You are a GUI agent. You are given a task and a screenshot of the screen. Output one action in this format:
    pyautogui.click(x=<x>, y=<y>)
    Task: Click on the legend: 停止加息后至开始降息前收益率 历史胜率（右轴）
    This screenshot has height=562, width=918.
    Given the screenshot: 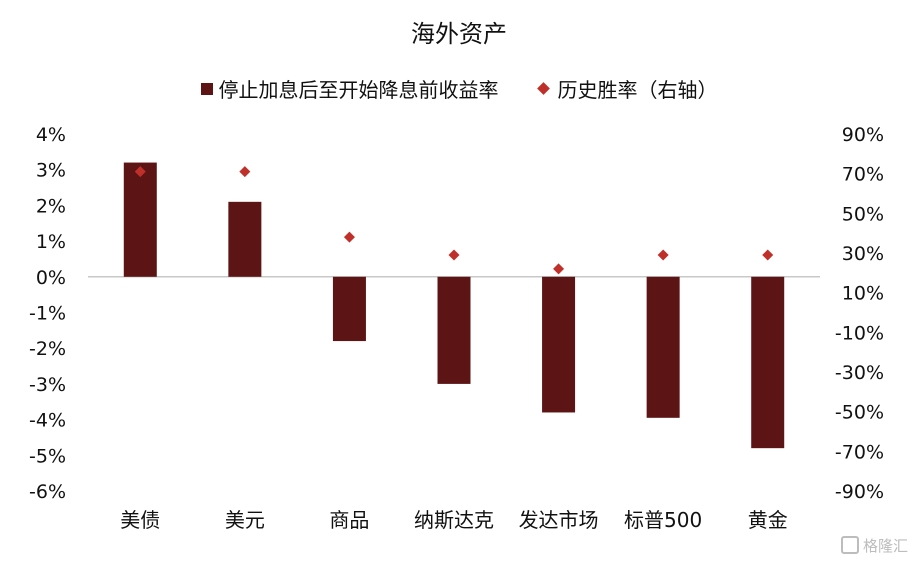 What is the action you would take?
    pyautogui.click(x=459, y=88)
    